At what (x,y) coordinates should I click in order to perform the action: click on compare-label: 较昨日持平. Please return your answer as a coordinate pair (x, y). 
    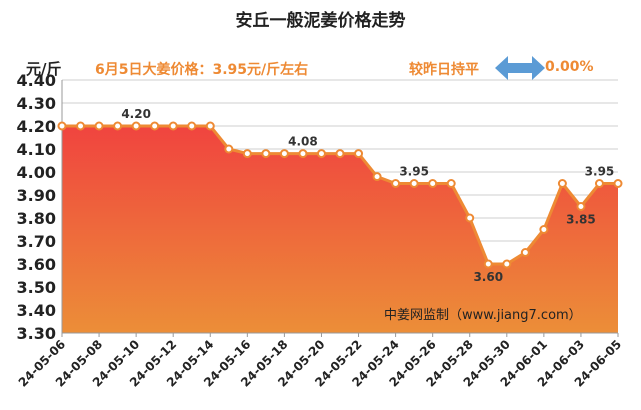
    Looking at the image, I should click on (444, 70).